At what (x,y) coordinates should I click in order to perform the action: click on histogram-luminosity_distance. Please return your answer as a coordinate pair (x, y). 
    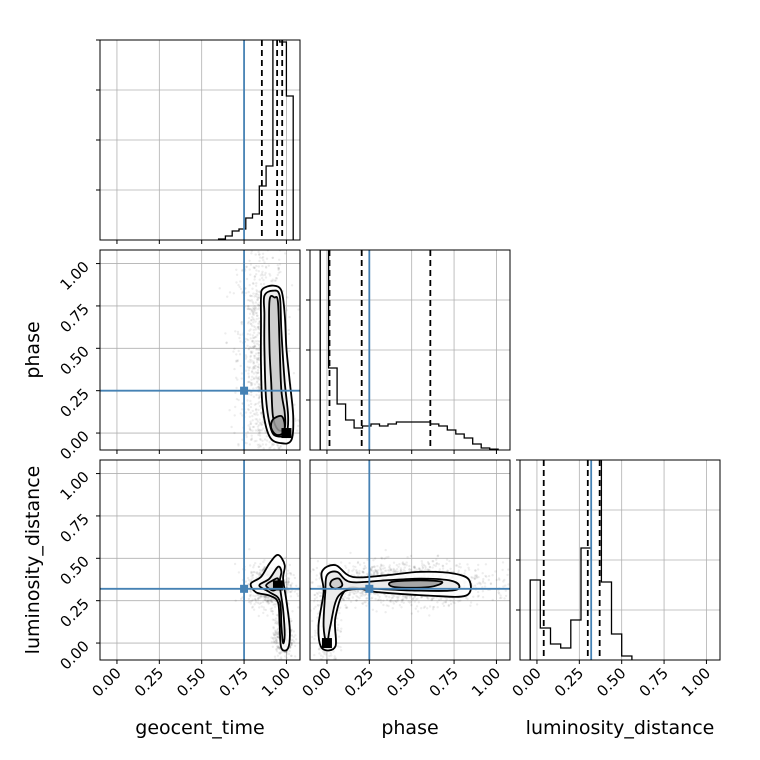
    Looking at the image, I should click on (581, 560).